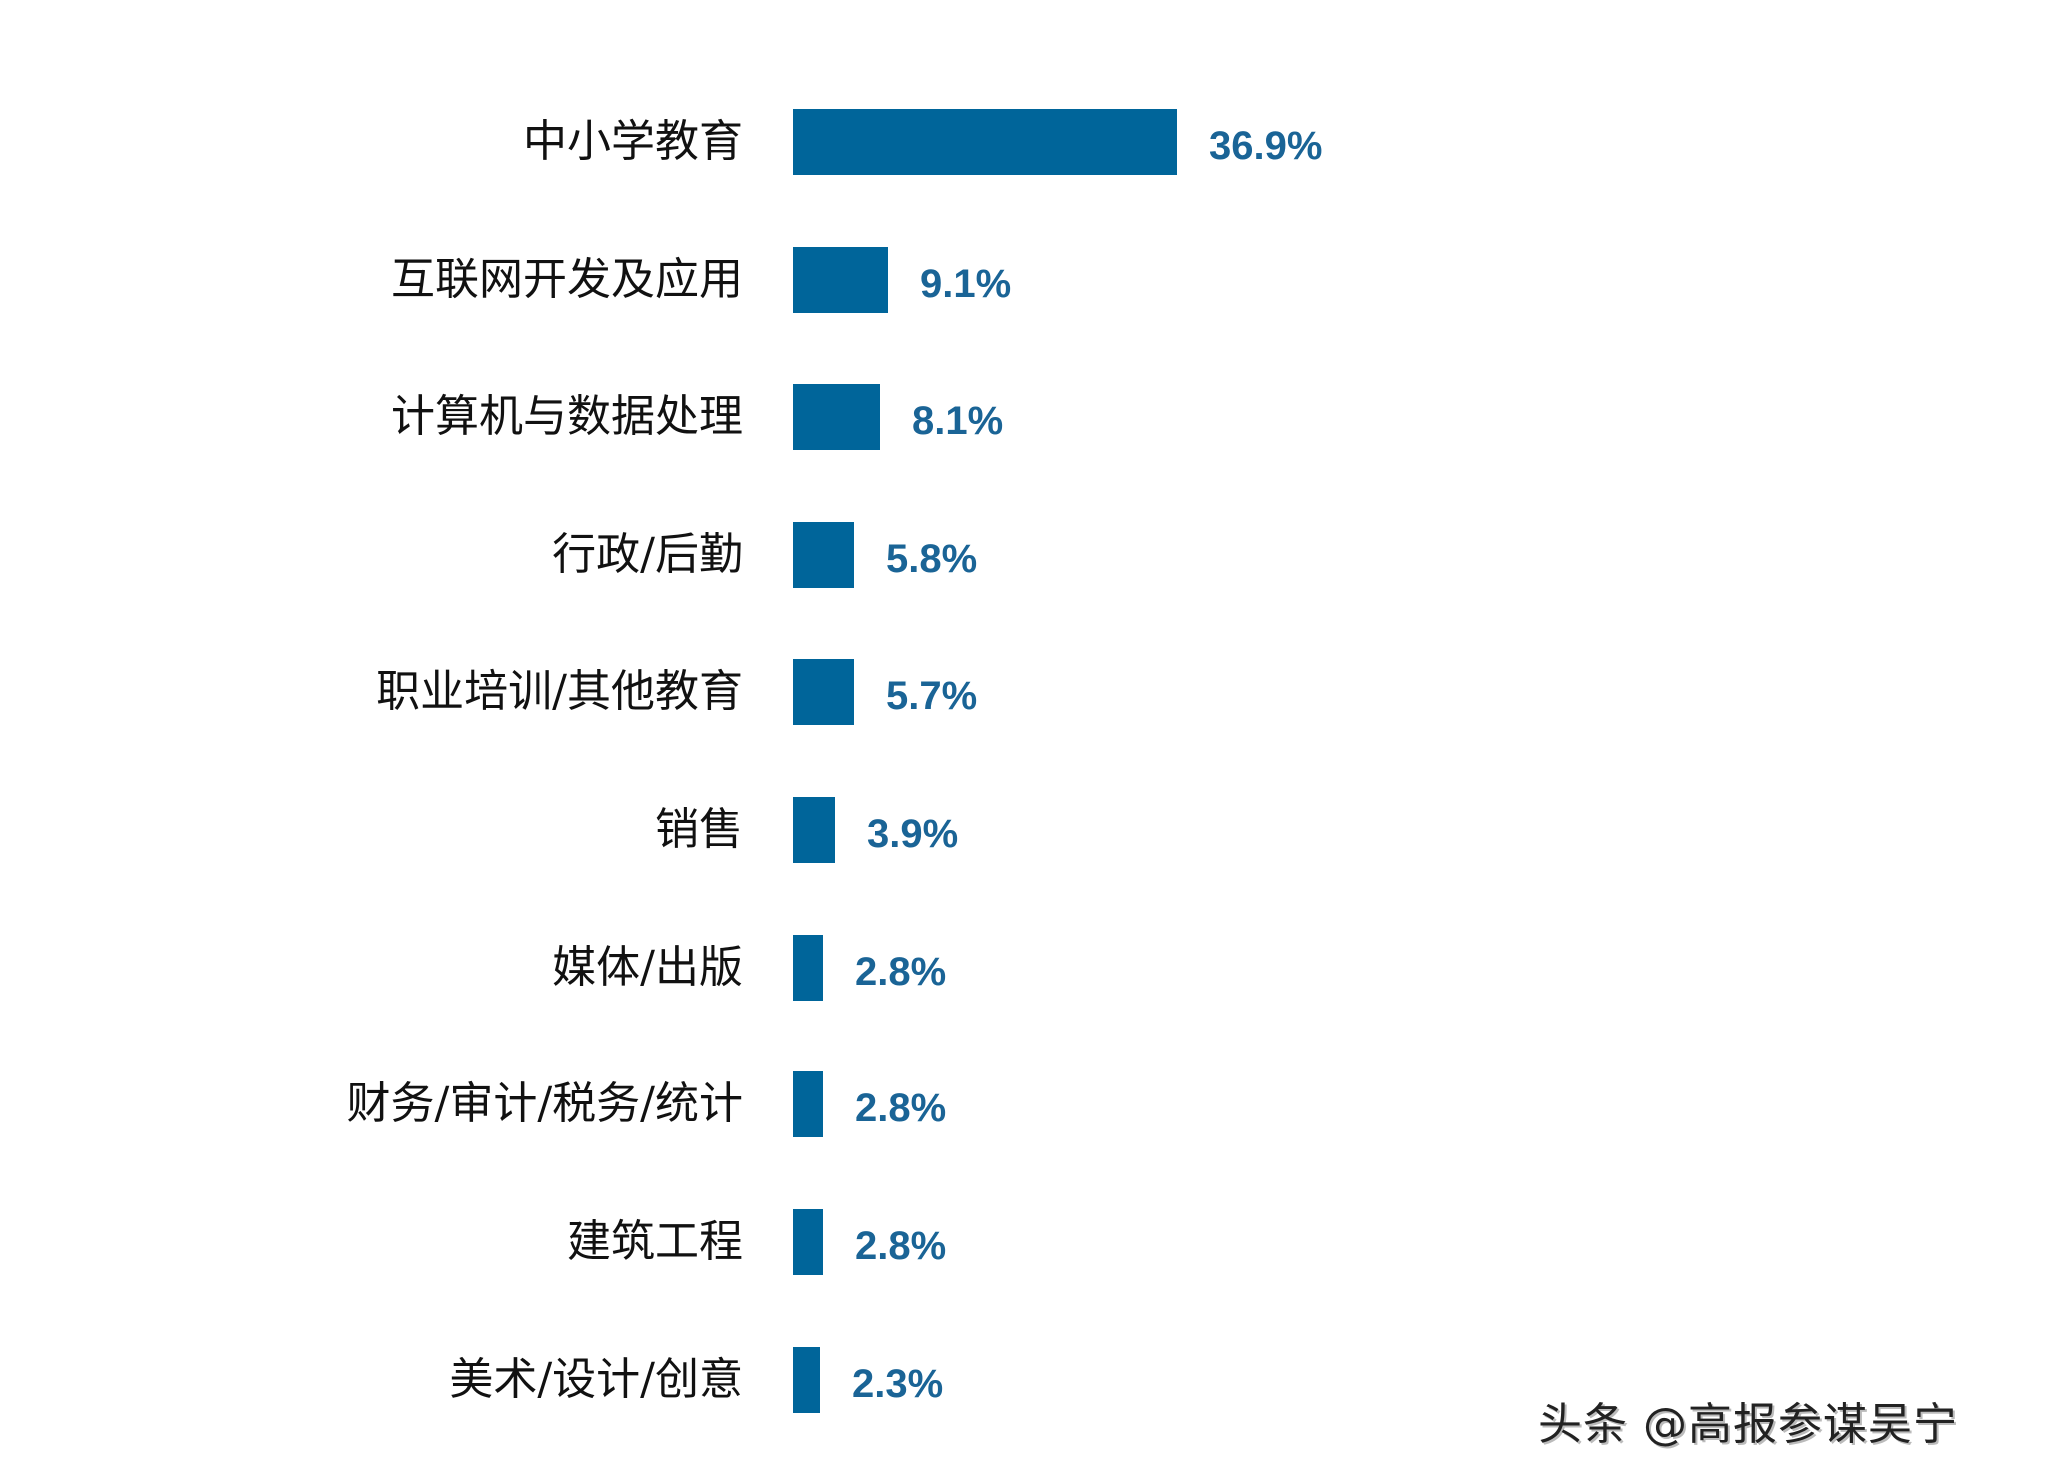 The height and width of the screenshot is (1479, 2048). Describe the element at coordinates (1024, 830) in the screenshot. I see `chart-row: 销售 3.9%` at that location.